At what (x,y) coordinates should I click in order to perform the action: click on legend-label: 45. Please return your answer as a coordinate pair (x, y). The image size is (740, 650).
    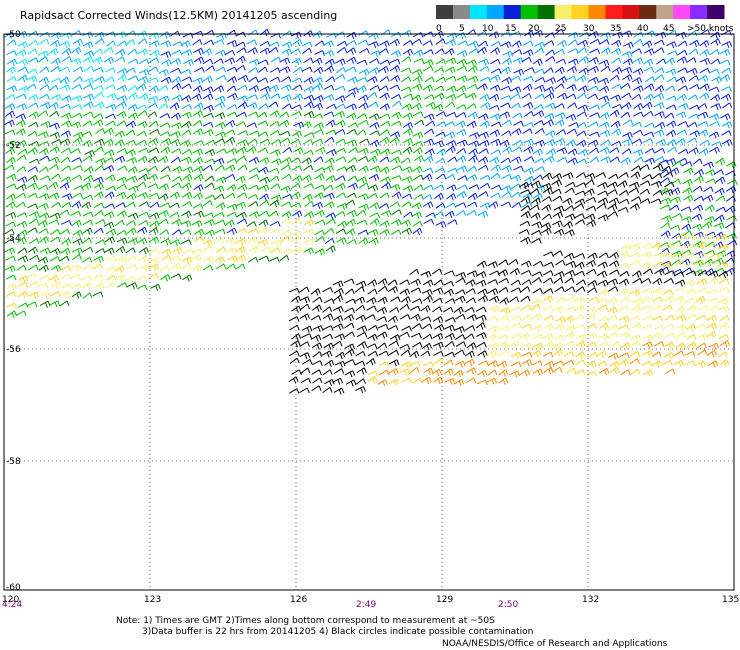
    Looking at the image, I should click on (668, 29).